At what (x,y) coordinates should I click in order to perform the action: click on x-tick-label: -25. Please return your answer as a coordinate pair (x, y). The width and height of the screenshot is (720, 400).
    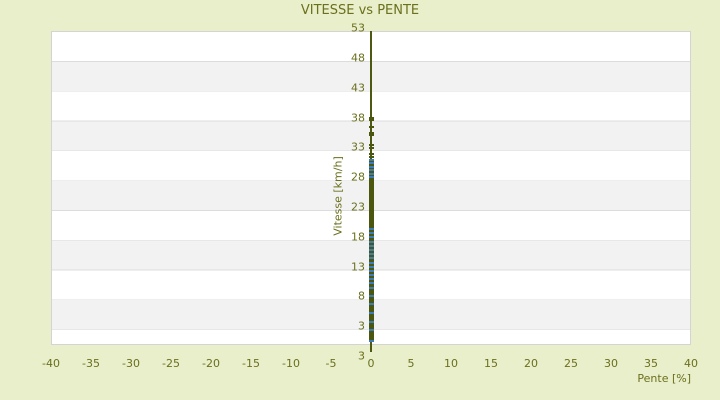
    Looking at the image, I should click on (171, 363).